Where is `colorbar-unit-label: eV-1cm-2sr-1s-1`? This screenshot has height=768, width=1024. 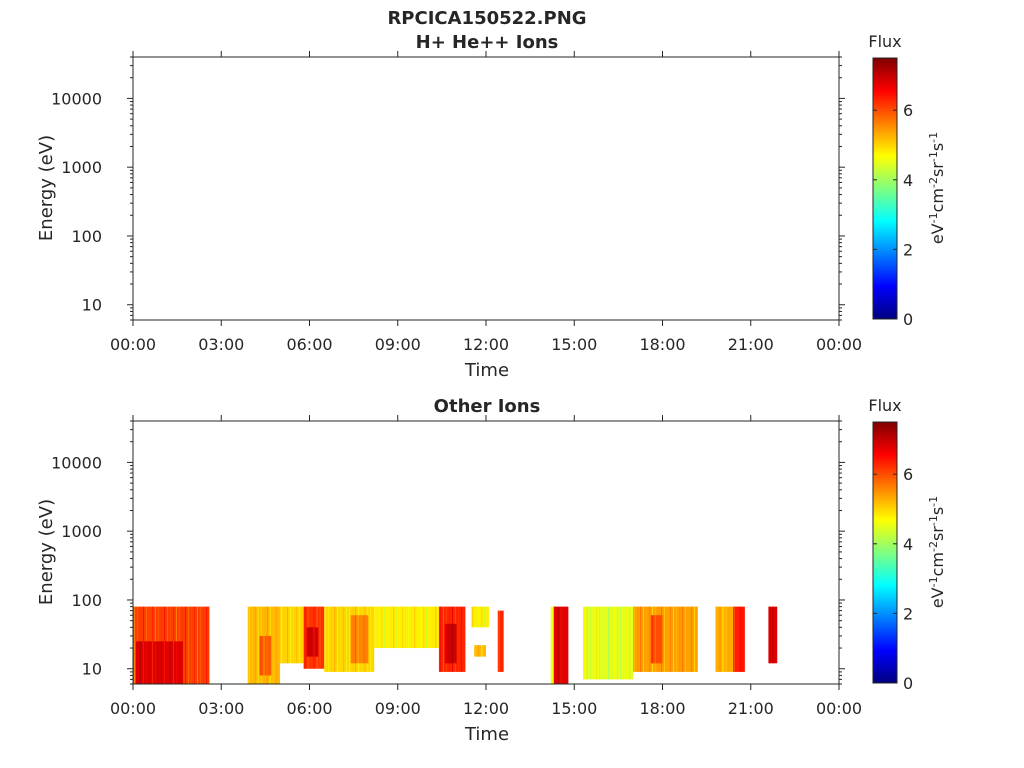
colorbar-unit-label: eV-1cm-2sr-1s-1 is located at coordinates (937, 552).